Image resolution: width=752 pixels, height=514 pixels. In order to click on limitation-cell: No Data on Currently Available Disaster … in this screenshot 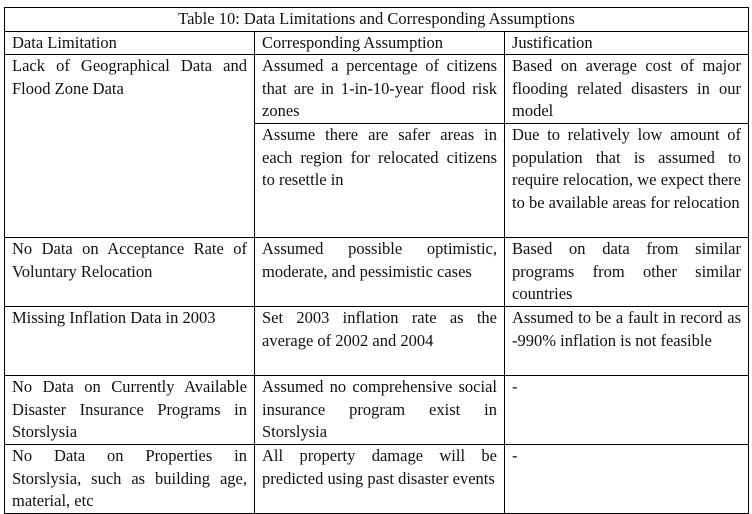, I will do `click(129, 410)`.